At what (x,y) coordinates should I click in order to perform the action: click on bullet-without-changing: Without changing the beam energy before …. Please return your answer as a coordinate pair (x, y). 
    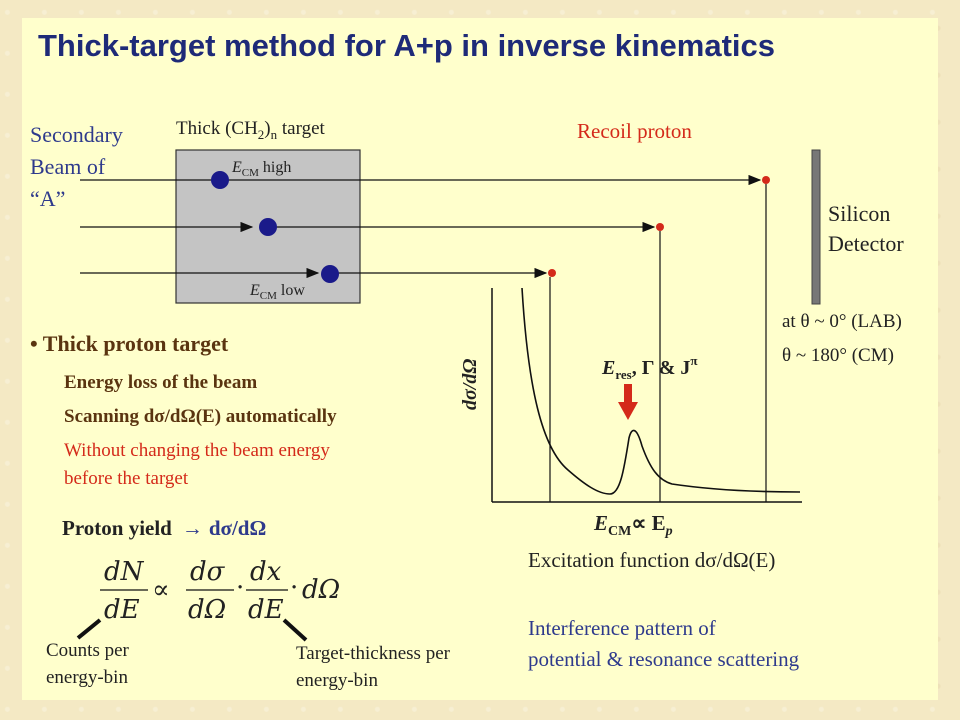
    Looking at the image, I should click on (197, 464).